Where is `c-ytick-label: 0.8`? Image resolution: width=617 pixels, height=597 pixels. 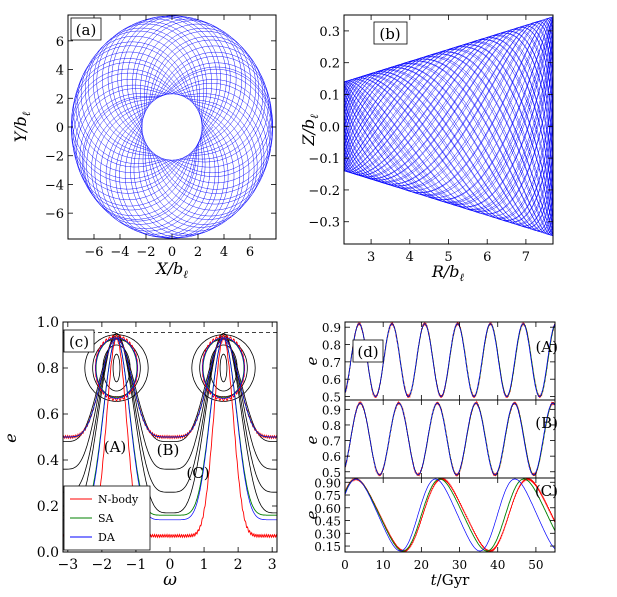 c-ytick-label: 0.8 is located at coordinates (48, 369).